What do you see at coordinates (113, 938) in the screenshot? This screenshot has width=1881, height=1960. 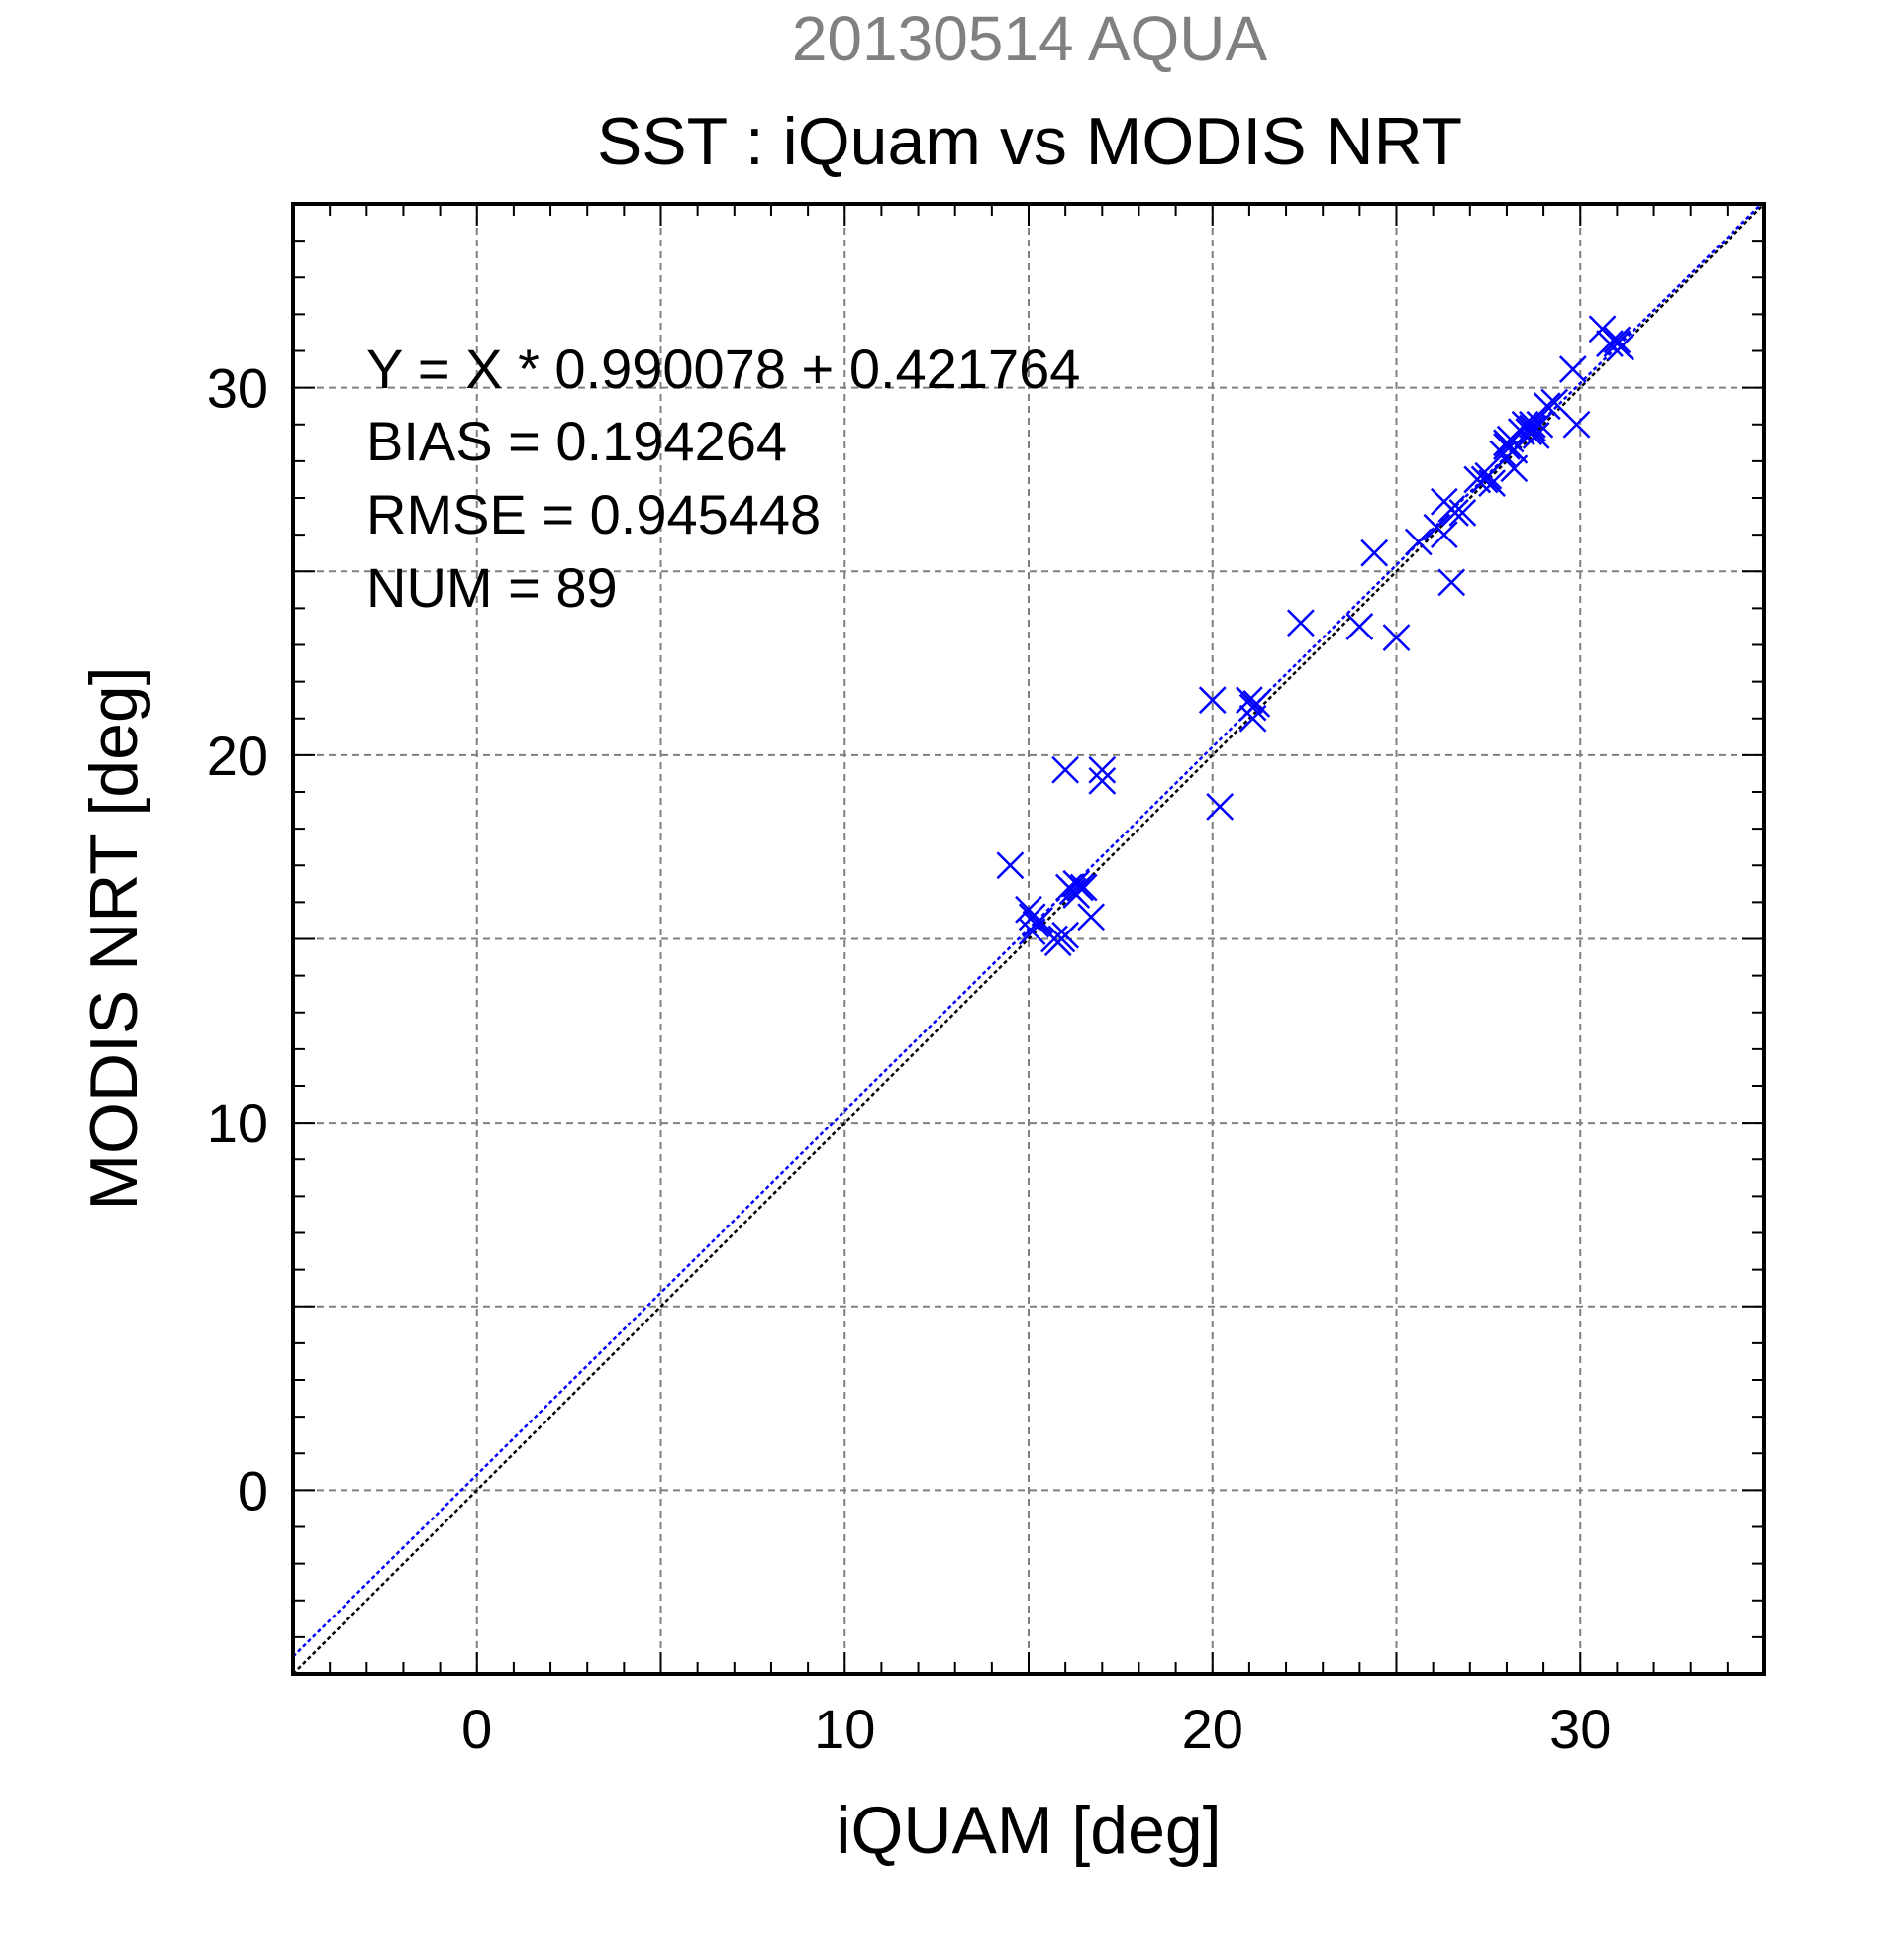 I see `y-axis-label: MODIS NRT [deg]` at bounding box center [113, 938].